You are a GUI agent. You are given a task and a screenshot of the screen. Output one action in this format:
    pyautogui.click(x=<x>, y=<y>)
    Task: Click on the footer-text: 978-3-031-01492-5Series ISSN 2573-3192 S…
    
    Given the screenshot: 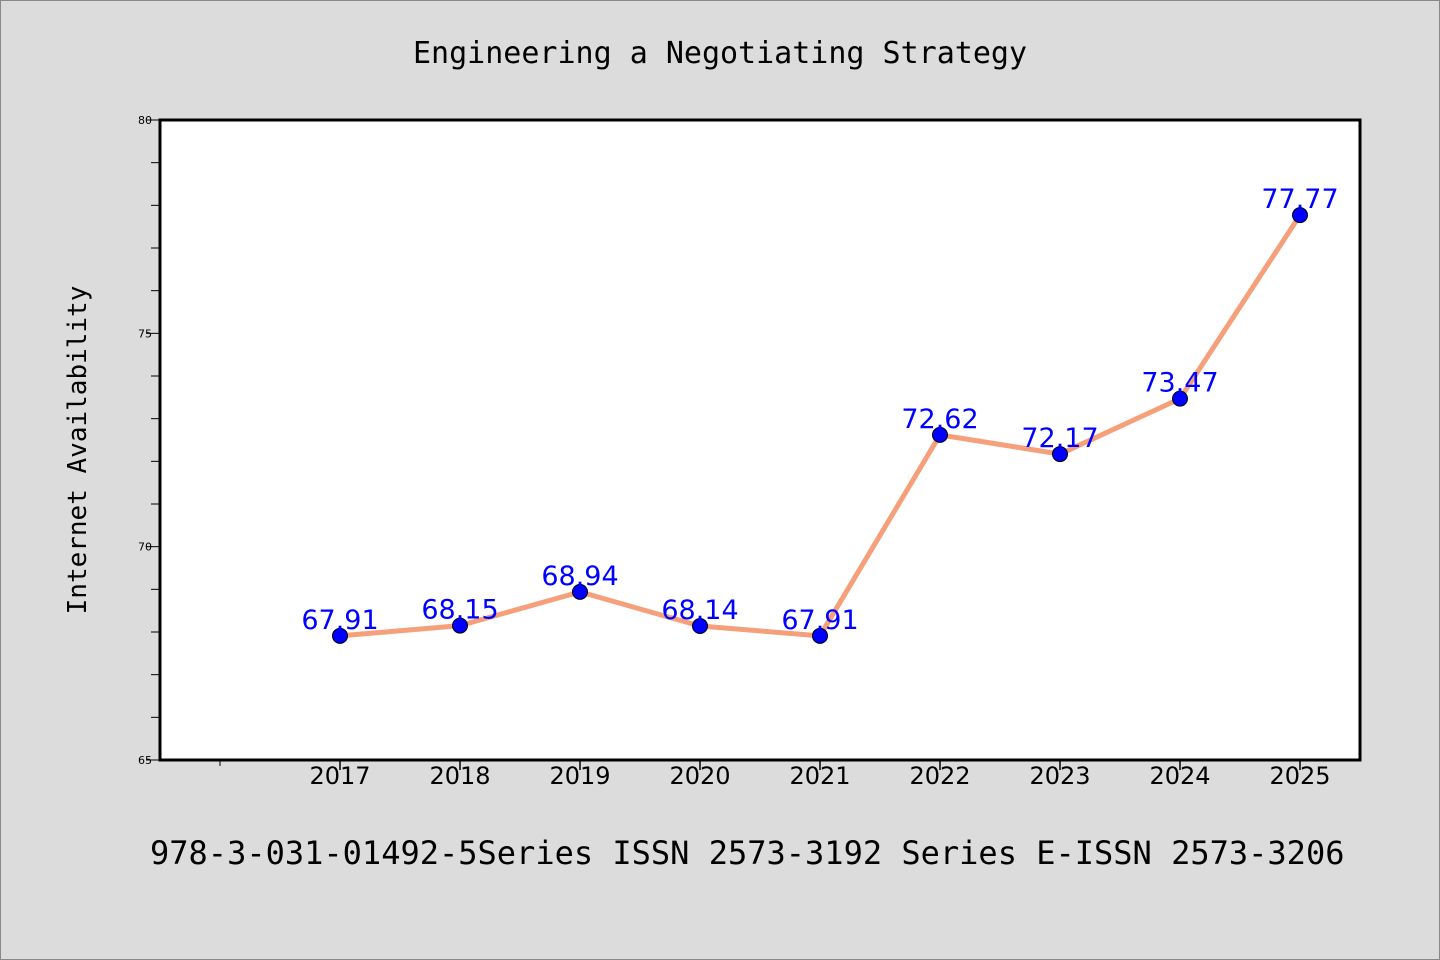 What is the action you would take?
    pyautogui.click(x=747, y=853)
    